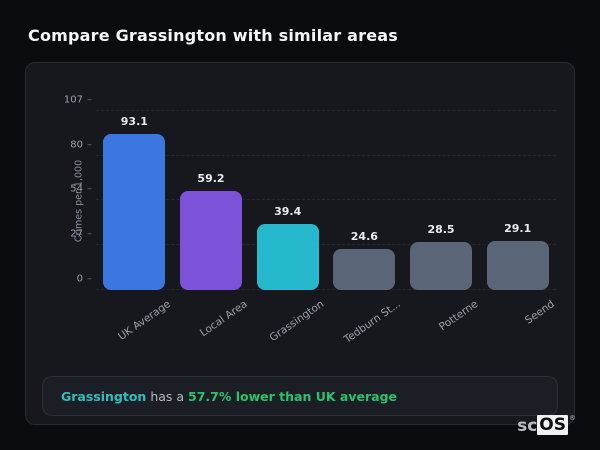 The height and width of the screenshot is (450, 600). What do you see at coordinates (297, 321) in the screenshot?
I see `x-axis-label: Grassington` at bounding box center [297, 321].